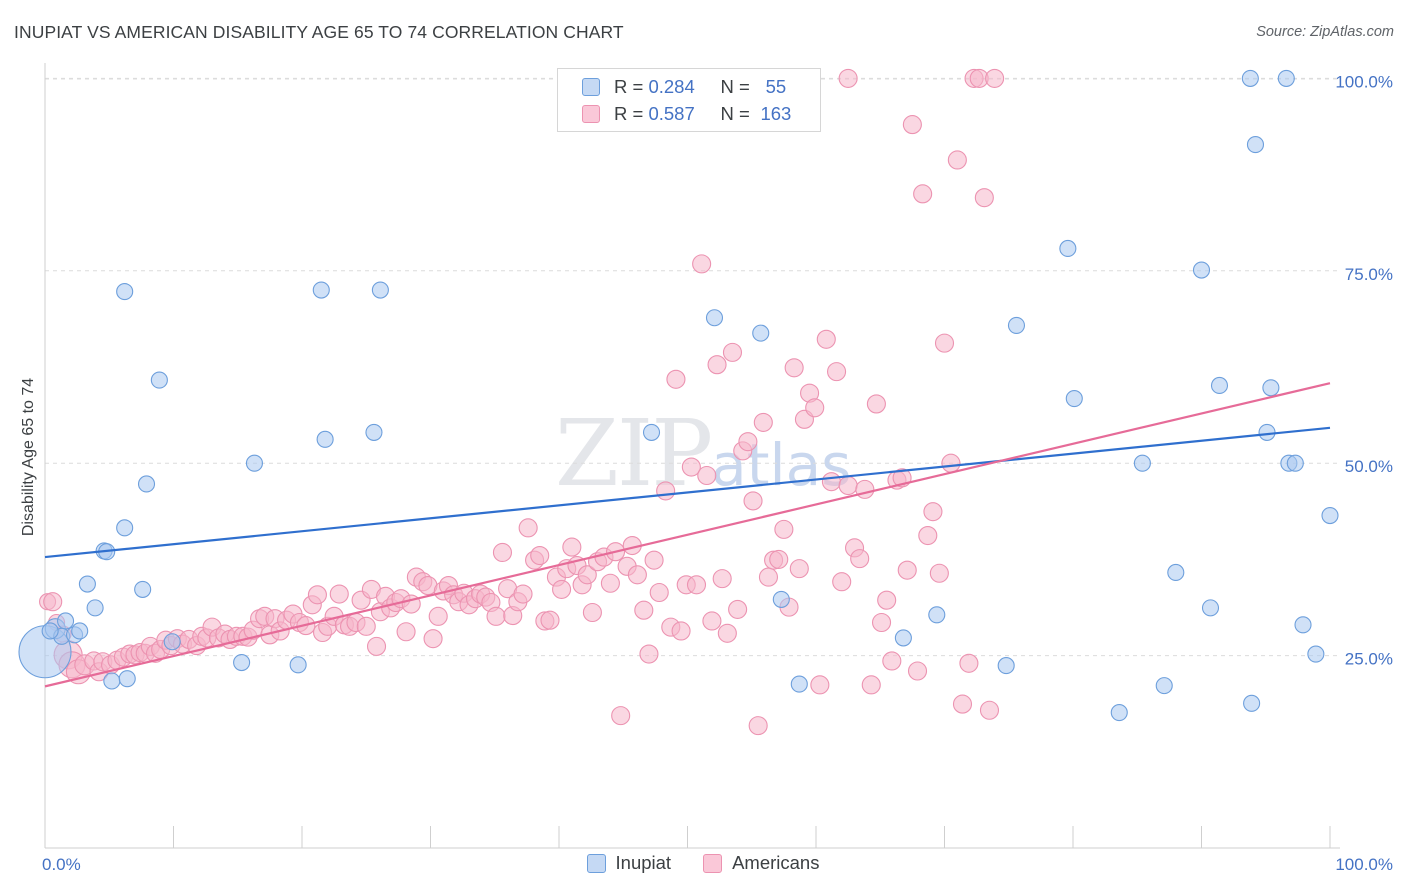 Image resolution: width=1406 pixels, height=892 pixels. I want to click on legend-r-value: 0.284, so click(671, 86).